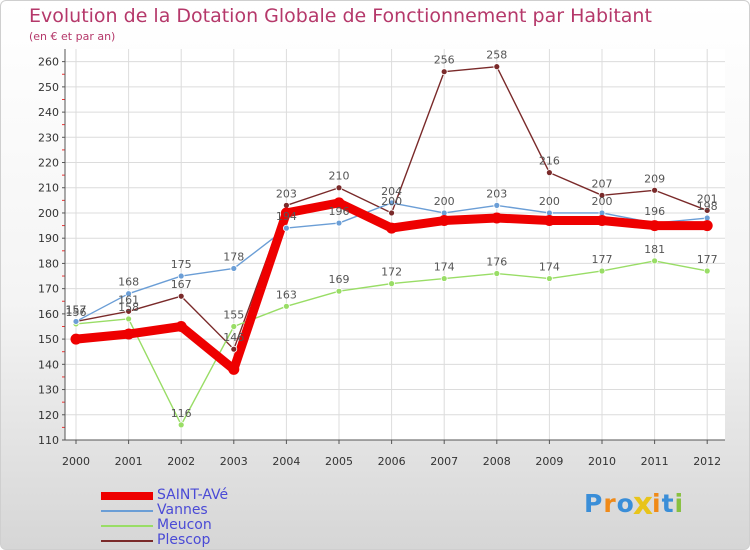  What do you see at coordinates (128, 282) in the screenshot?
I see `data-label: 168` at bounding box center [128, 282].